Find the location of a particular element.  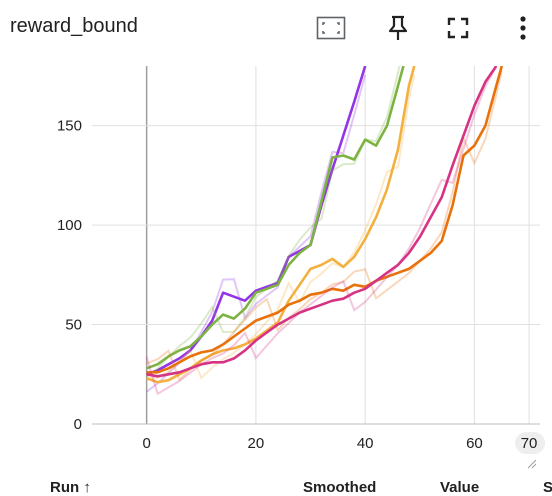

y-tick-label: 100 is located at coordinates (69, 225).